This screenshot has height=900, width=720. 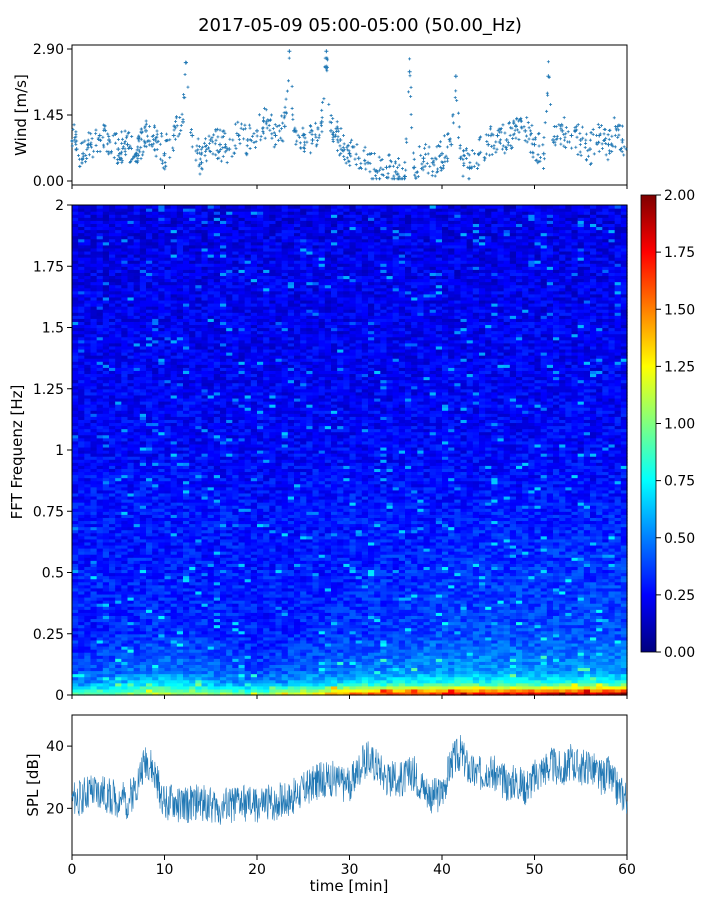 I want to click on wind-y-tick-label: 0.00, so click(x=48, y=182).